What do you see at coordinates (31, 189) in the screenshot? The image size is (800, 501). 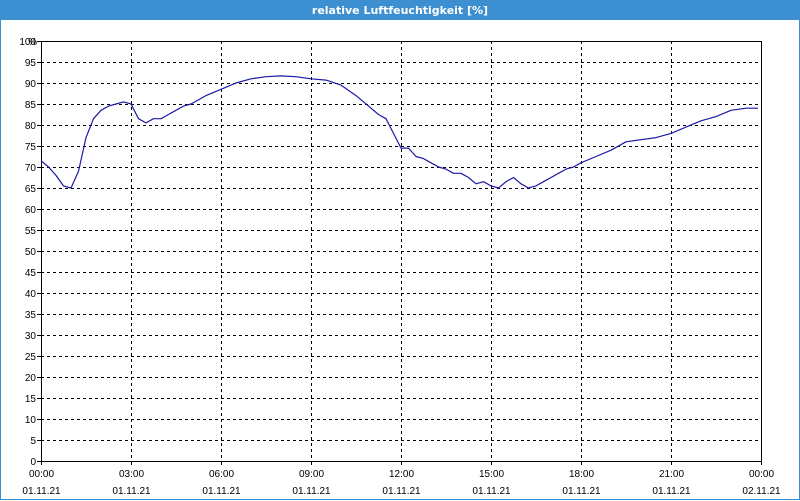 I see `y-tick-label: 65` at bounding box center [31, 189].